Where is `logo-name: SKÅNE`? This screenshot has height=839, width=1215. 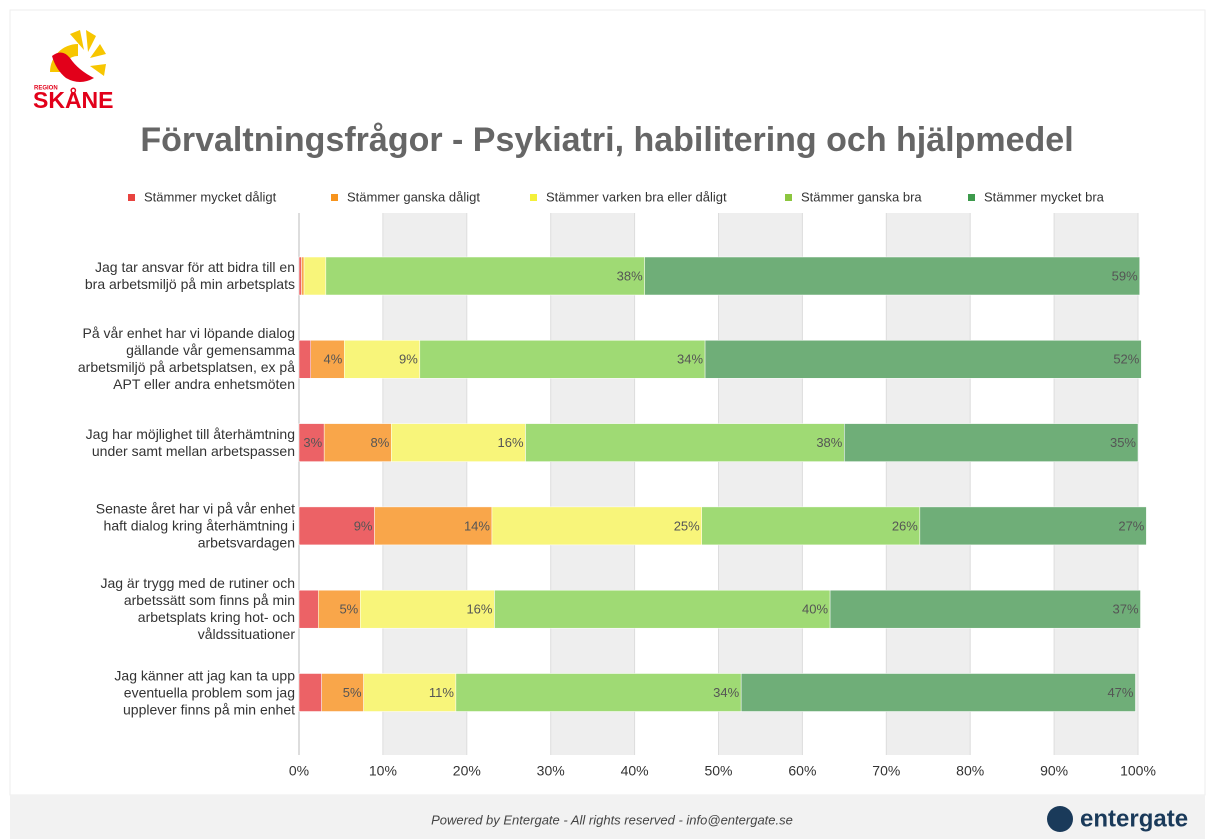 logo-name: SKÅNE is located at coordinates (73, 99).